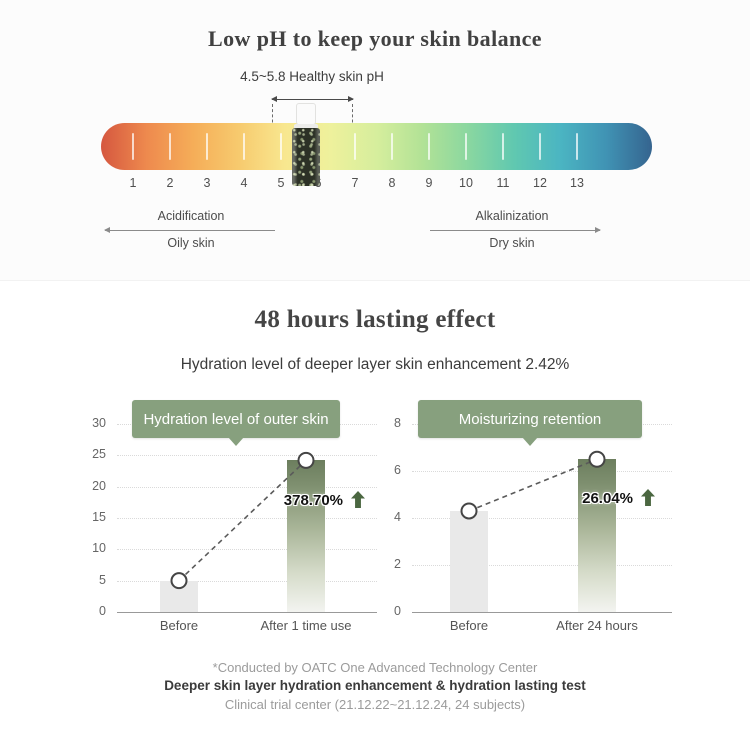 This screenshot has width=750, height=750. I want to click on bottle-body, so click(306, 157).